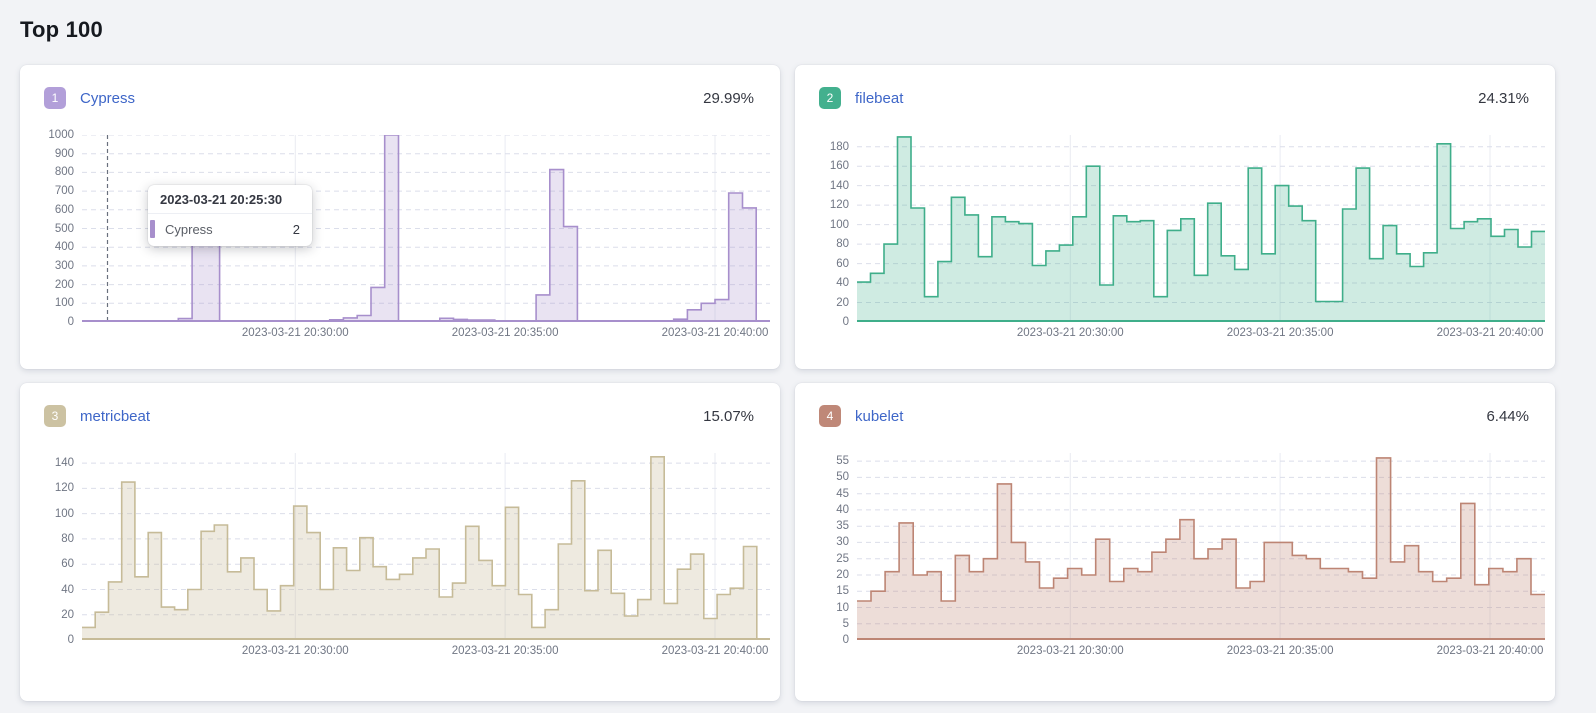  I want to click on y-tick-label: 200, so click(64, 284).